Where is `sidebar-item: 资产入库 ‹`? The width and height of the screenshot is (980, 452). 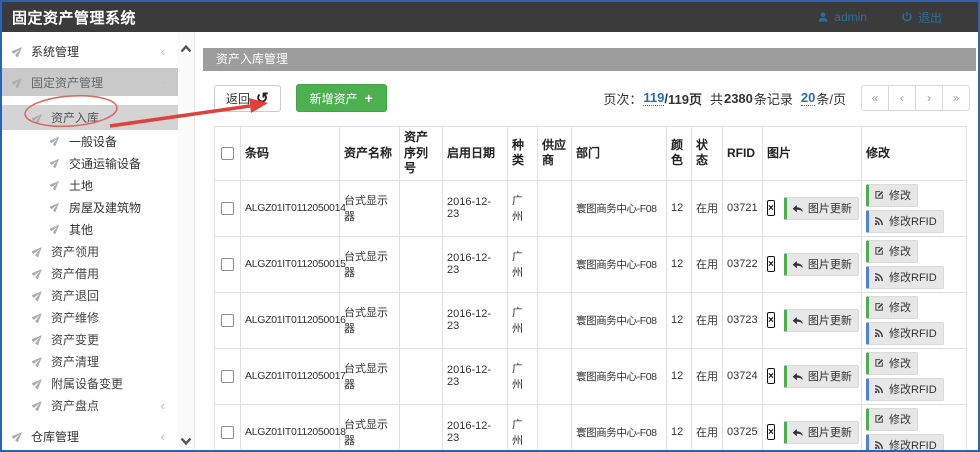 sidebar-item: 资产入库 ‹ is located at coordinates (90, 117).